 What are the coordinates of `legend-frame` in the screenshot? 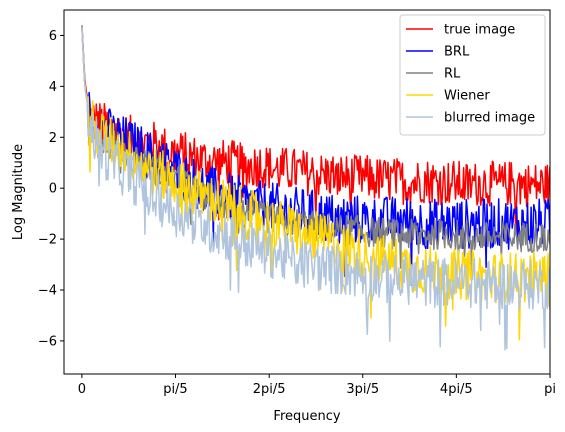 It's located at (472, 75).